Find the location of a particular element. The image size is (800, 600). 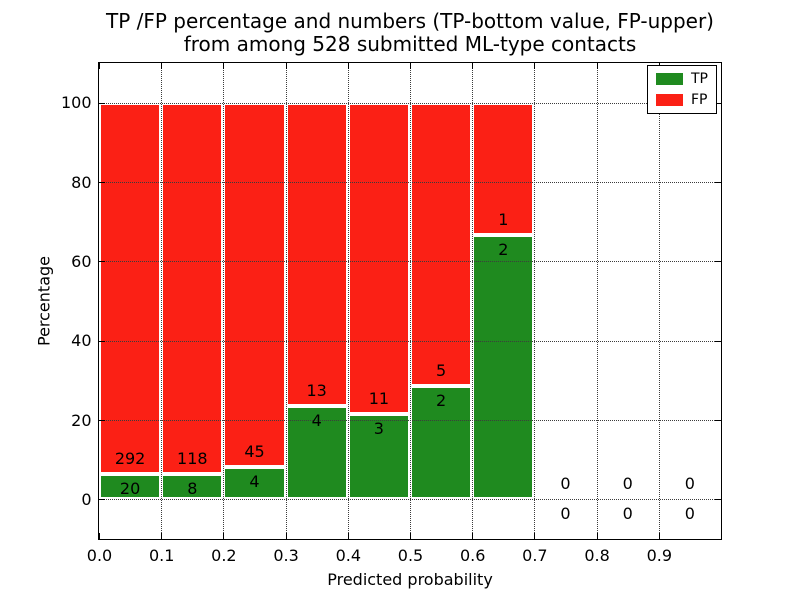

y-tick-label: 0 is located at coordinates (86, 499).